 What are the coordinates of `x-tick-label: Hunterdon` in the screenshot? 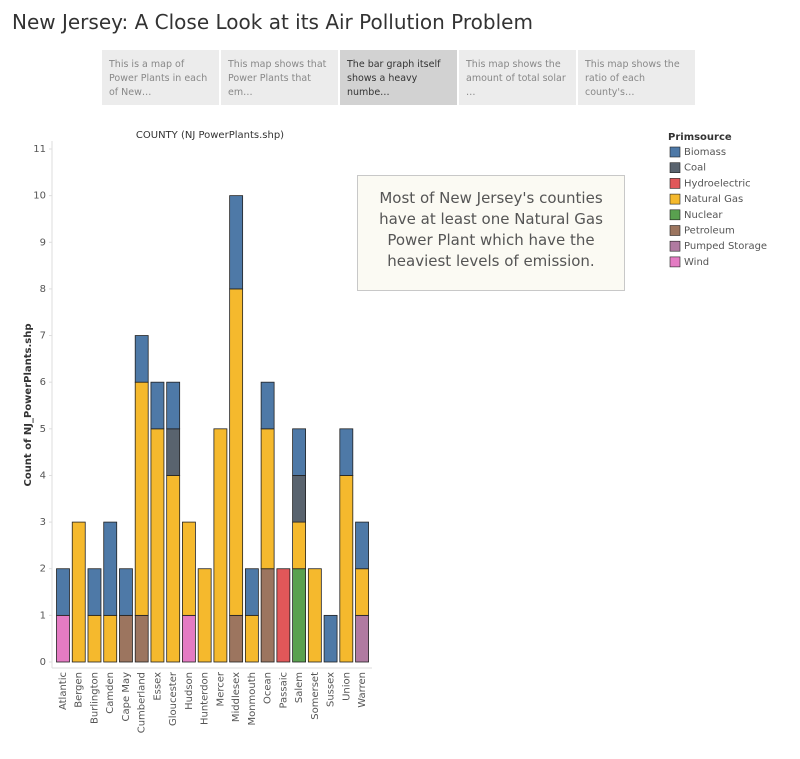 It's located at (205, 698).